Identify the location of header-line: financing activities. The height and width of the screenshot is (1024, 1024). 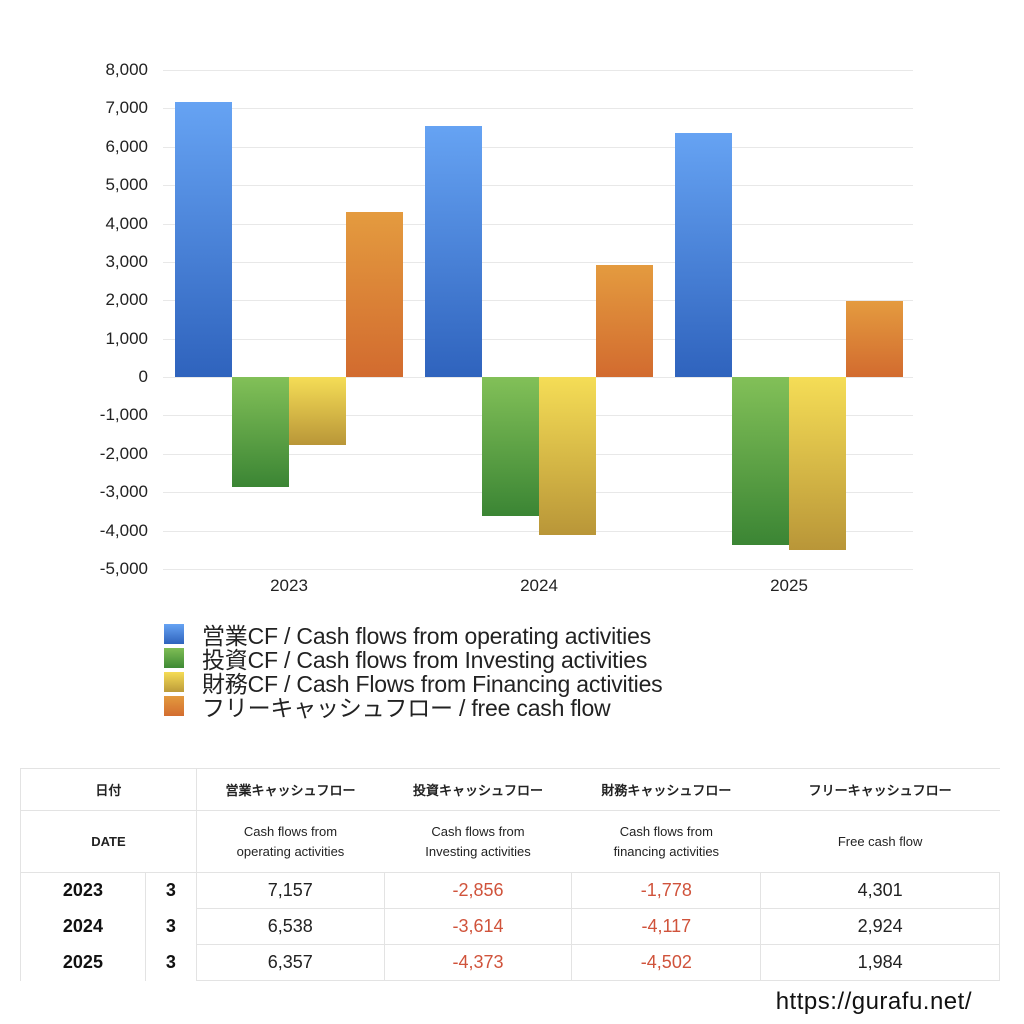
(666, 851).